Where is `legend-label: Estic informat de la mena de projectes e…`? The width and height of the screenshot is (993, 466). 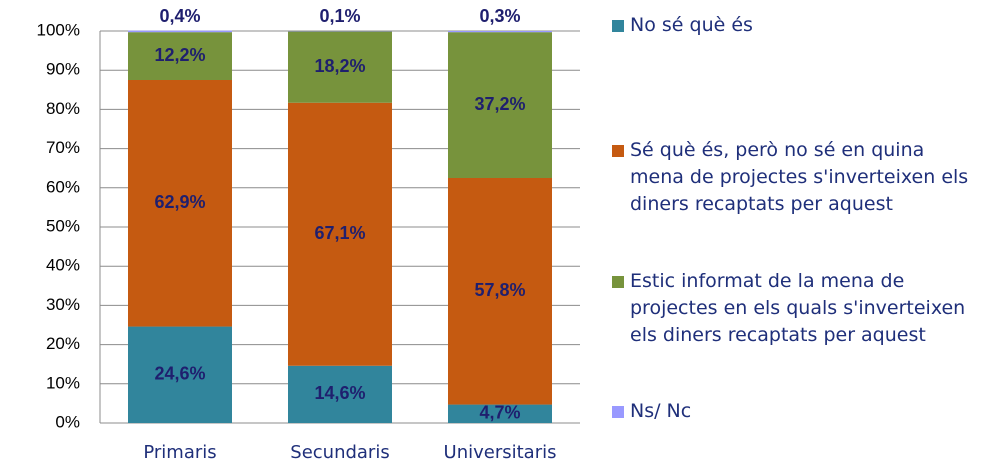 legend-label: Estic informat de la mena de projectes e… is located at coordinates (798, 308).